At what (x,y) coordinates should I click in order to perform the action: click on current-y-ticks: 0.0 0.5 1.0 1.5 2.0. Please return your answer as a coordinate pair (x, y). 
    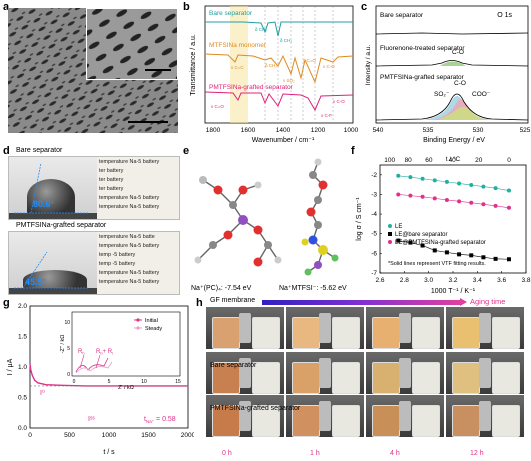
    Looking at the image, I should click on (22, 367).